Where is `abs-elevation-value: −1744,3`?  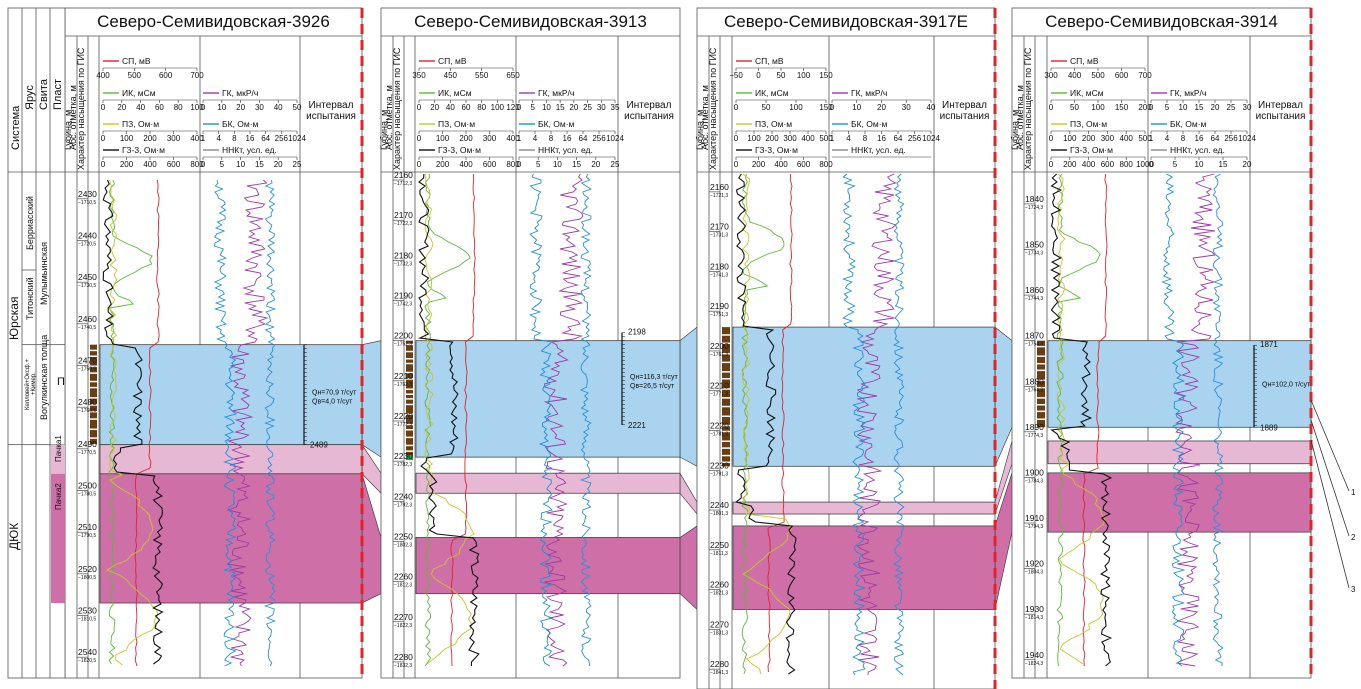
abs-elevation-value: −1744,3 is located at coordinates (1034, 299).